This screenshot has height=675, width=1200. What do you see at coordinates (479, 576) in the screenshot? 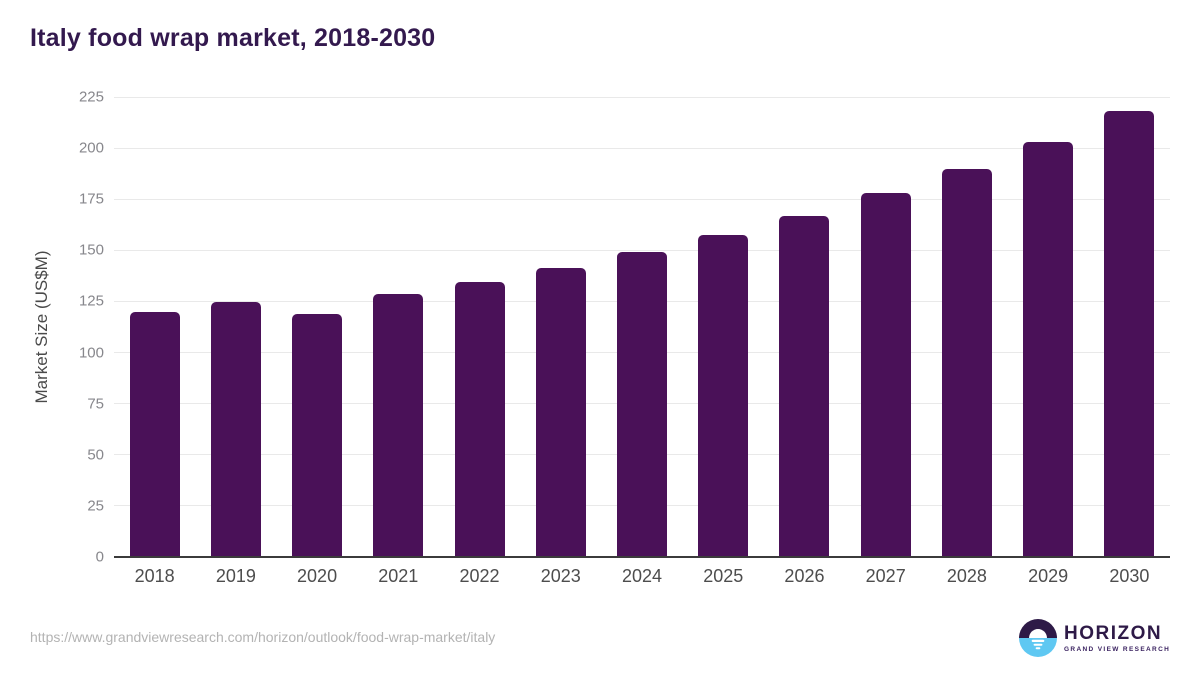
I see `x-tick-label: 2022` at bounding box center [479, 576].